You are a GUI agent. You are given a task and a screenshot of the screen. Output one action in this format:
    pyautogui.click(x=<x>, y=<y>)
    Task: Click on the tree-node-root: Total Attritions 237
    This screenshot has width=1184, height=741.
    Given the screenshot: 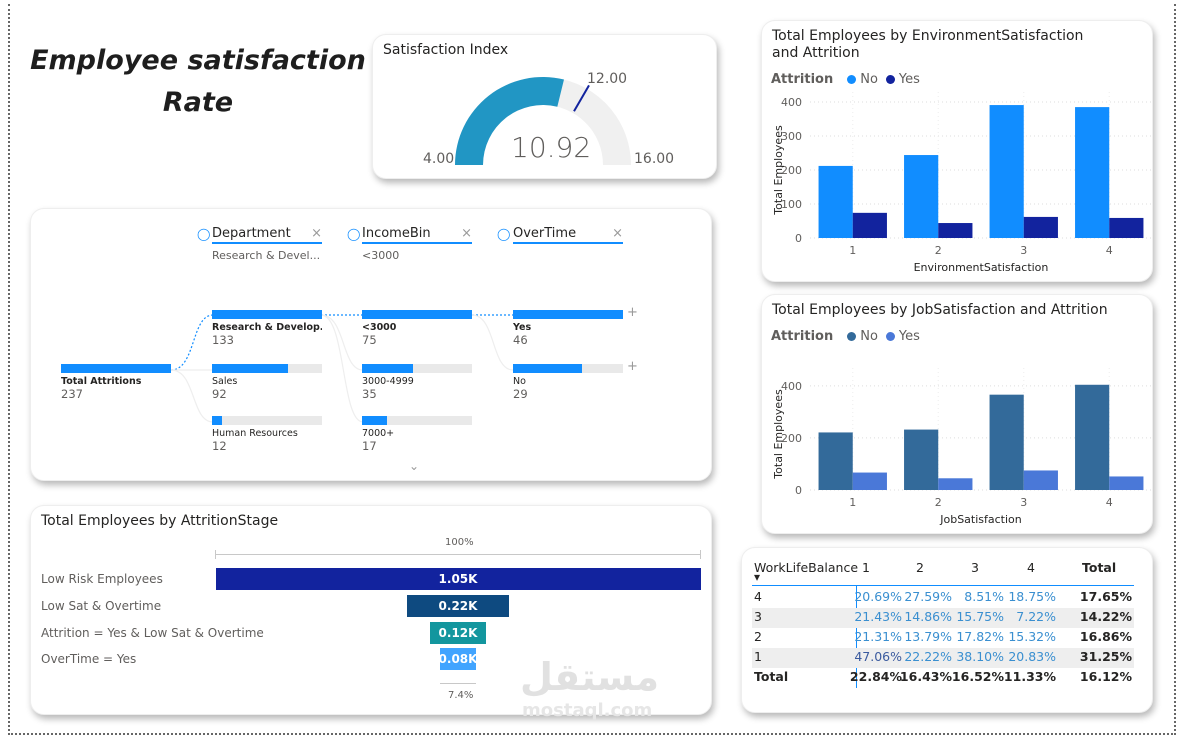 What is the action you would take?
    pyautogui.click(x=116, y=382)
    